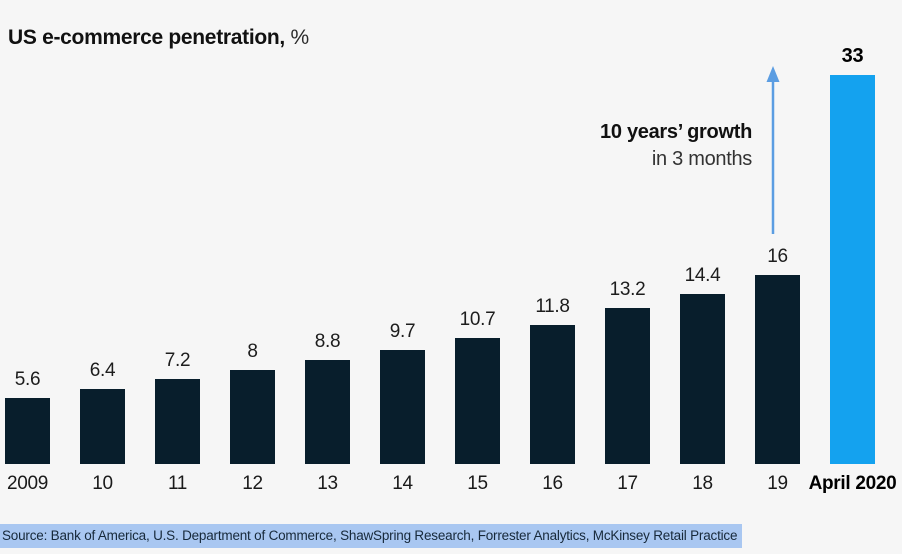 This screenshot has height=554, width=902. I want to click on x-axis-label: 11, so click(177, 483).